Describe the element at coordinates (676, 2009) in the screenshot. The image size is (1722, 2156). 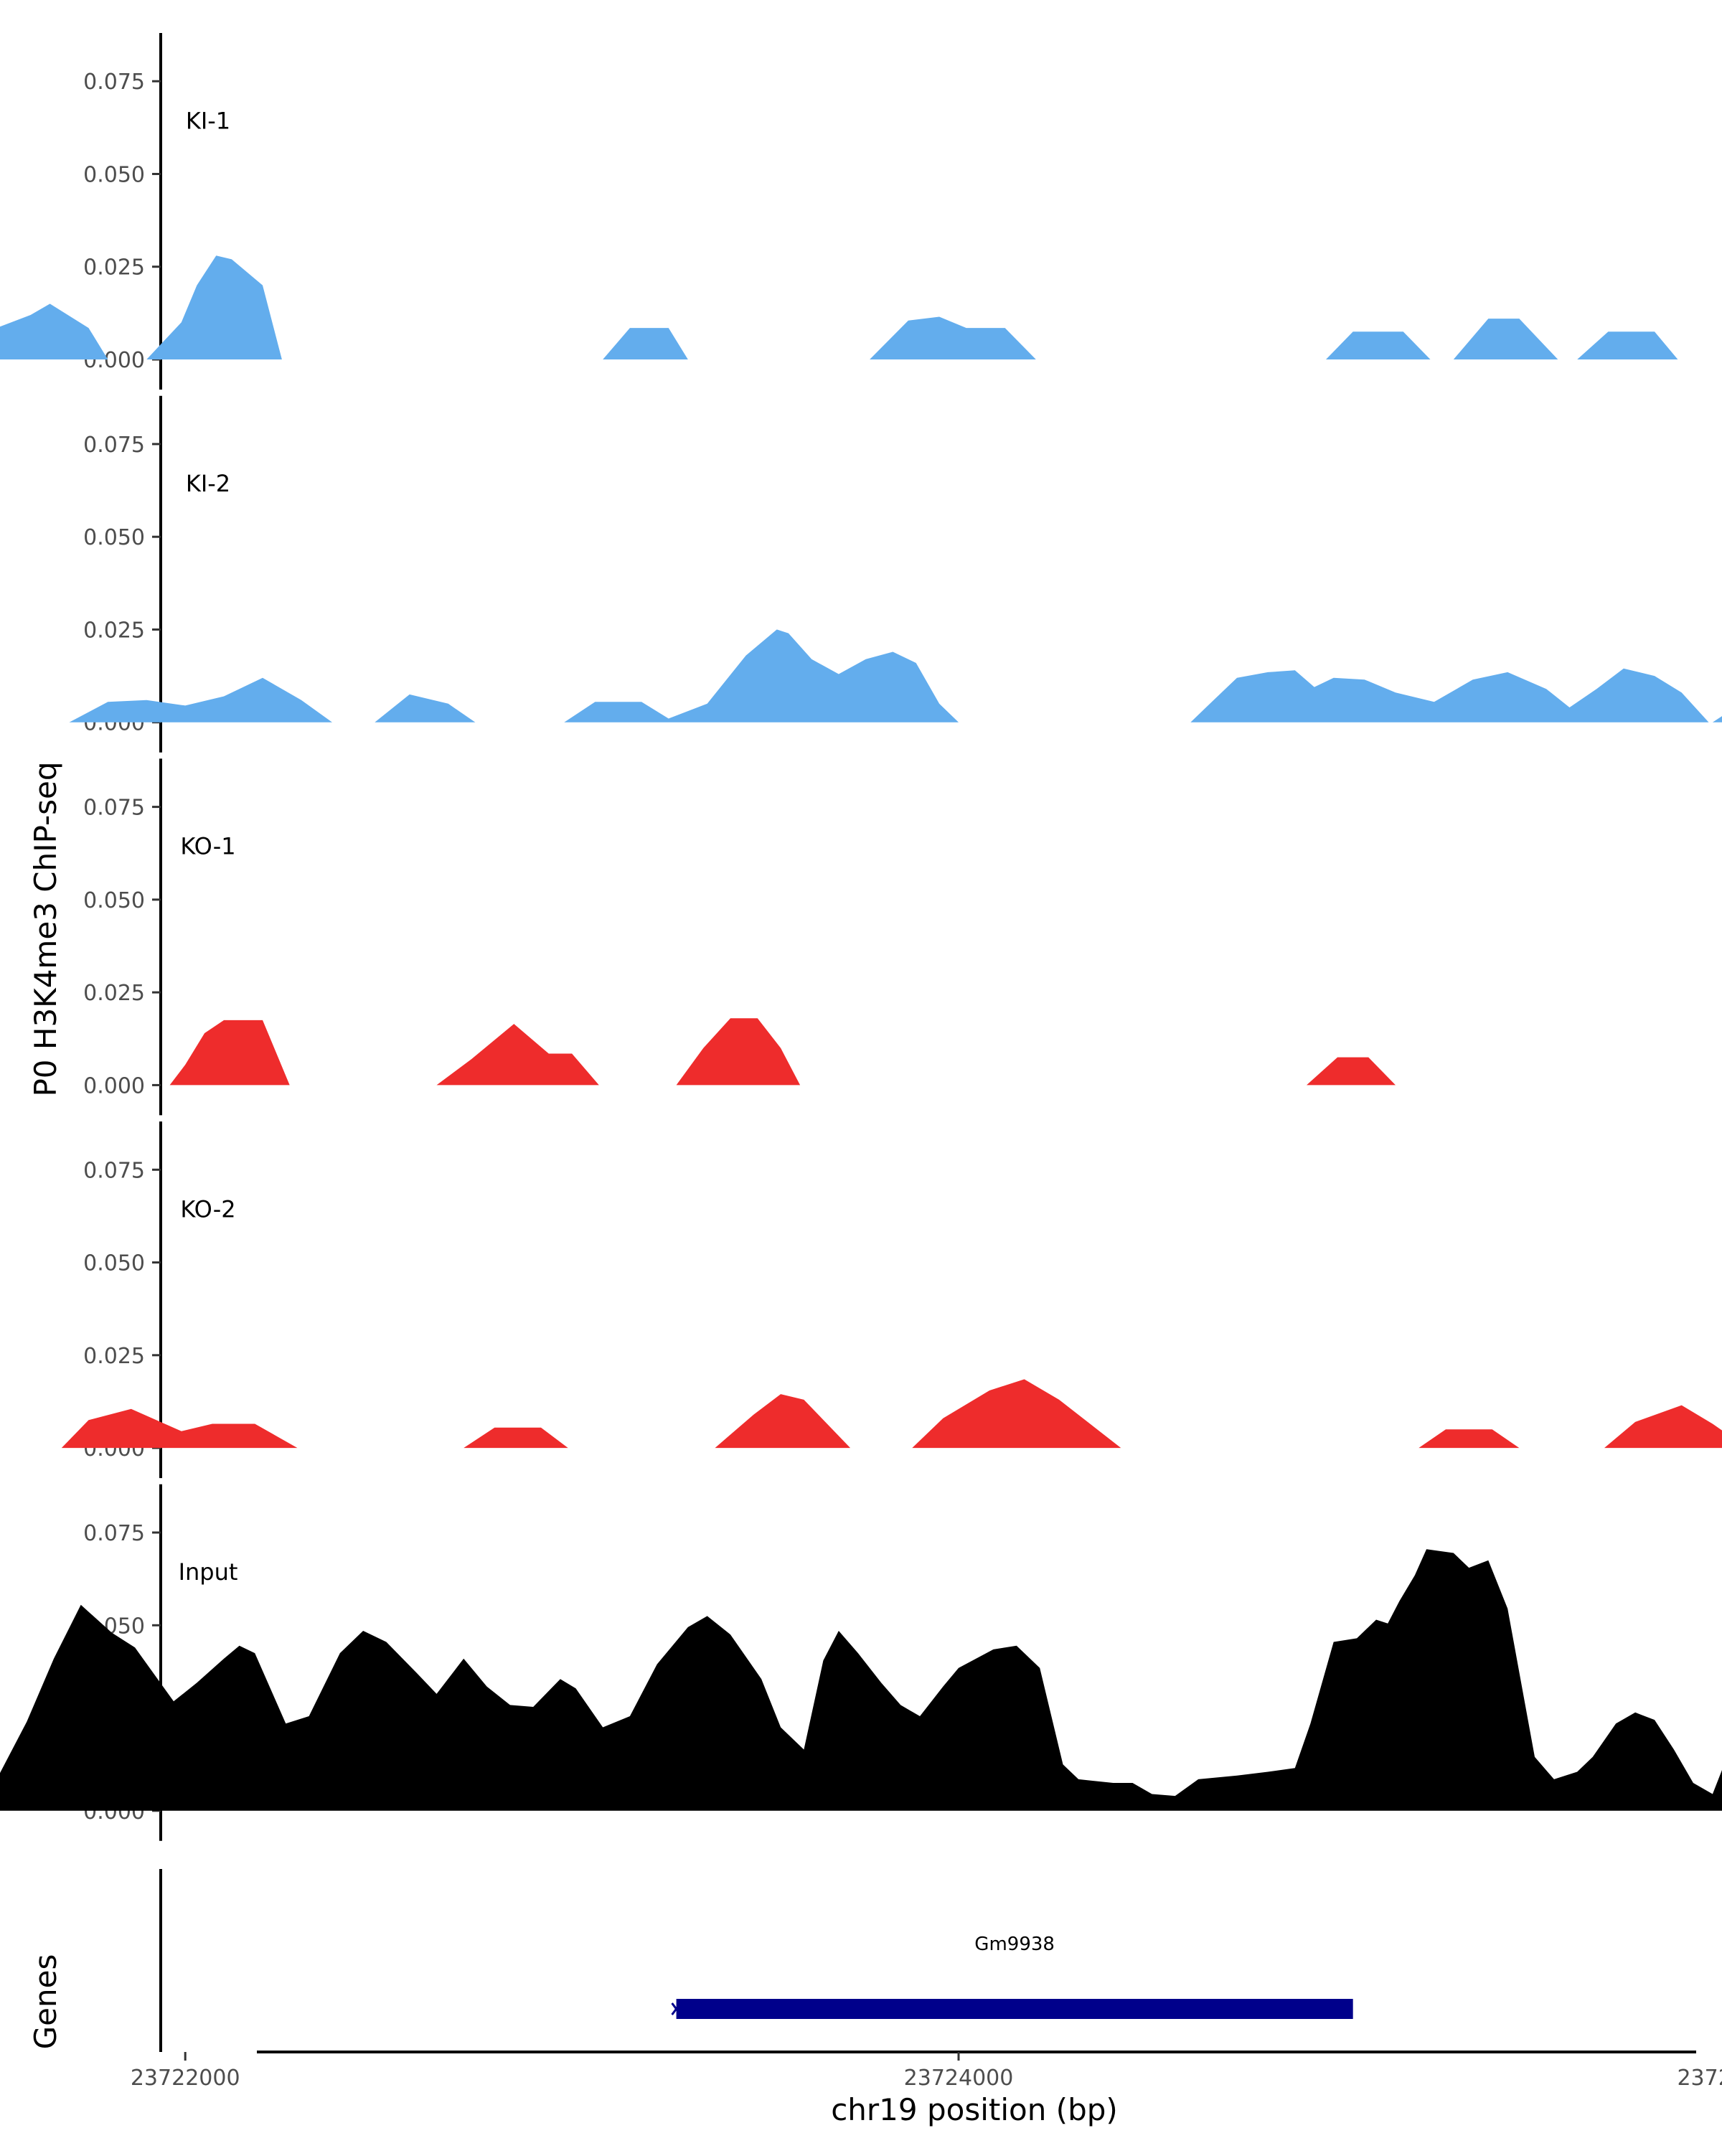
I see `strand-marker` at that location.